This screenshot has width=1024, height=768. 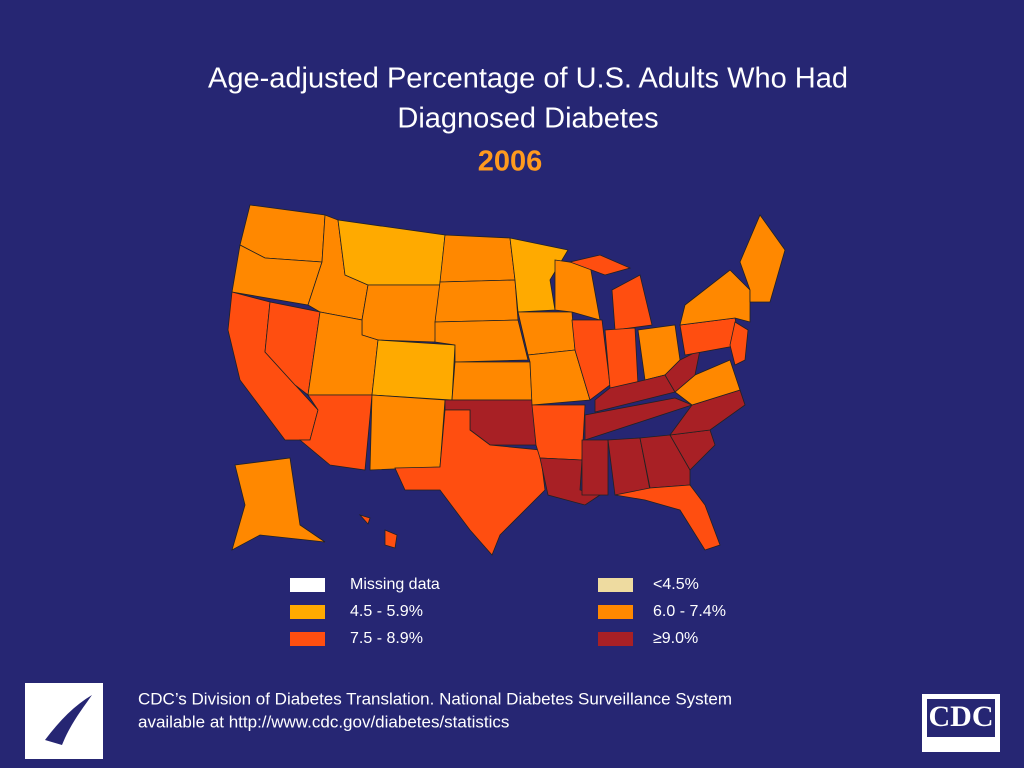 I want to click on hhs-emblem, so click(x=68, y=720).